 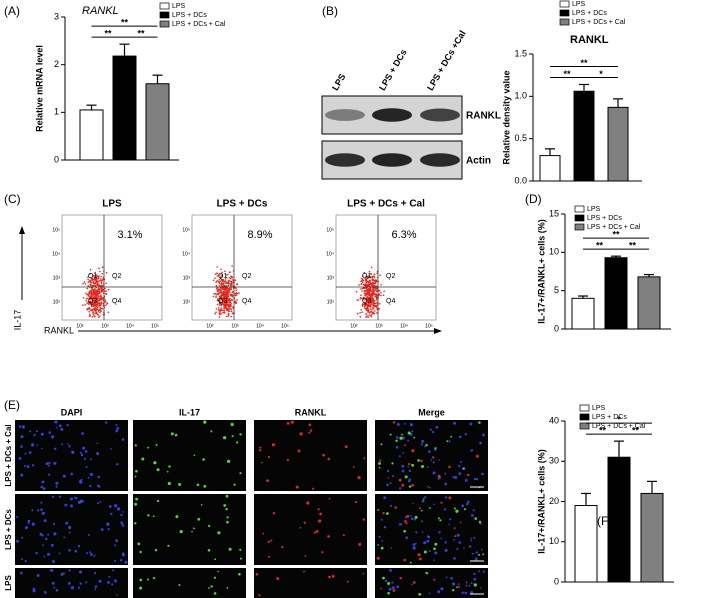 What do you see at coordinates (520, 138) in the screenshot?
I see `y-tick-label: 0.5` at bounding box center [520, 138].